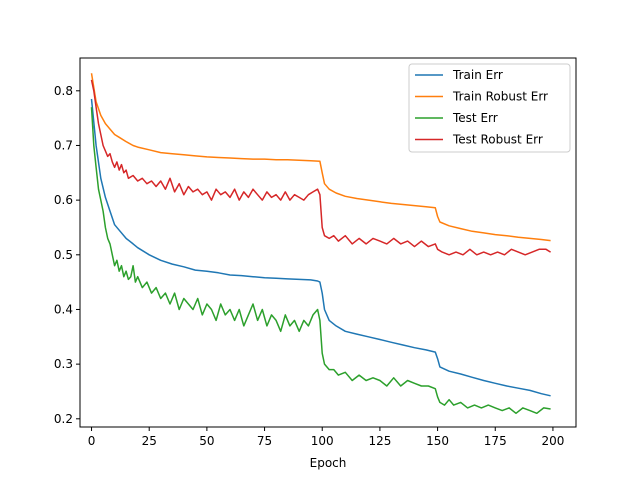  What do you see at coordinates (495, 441) in the screenshot?
I see `x-tick-label: 175` at bounding box center [495, 441].